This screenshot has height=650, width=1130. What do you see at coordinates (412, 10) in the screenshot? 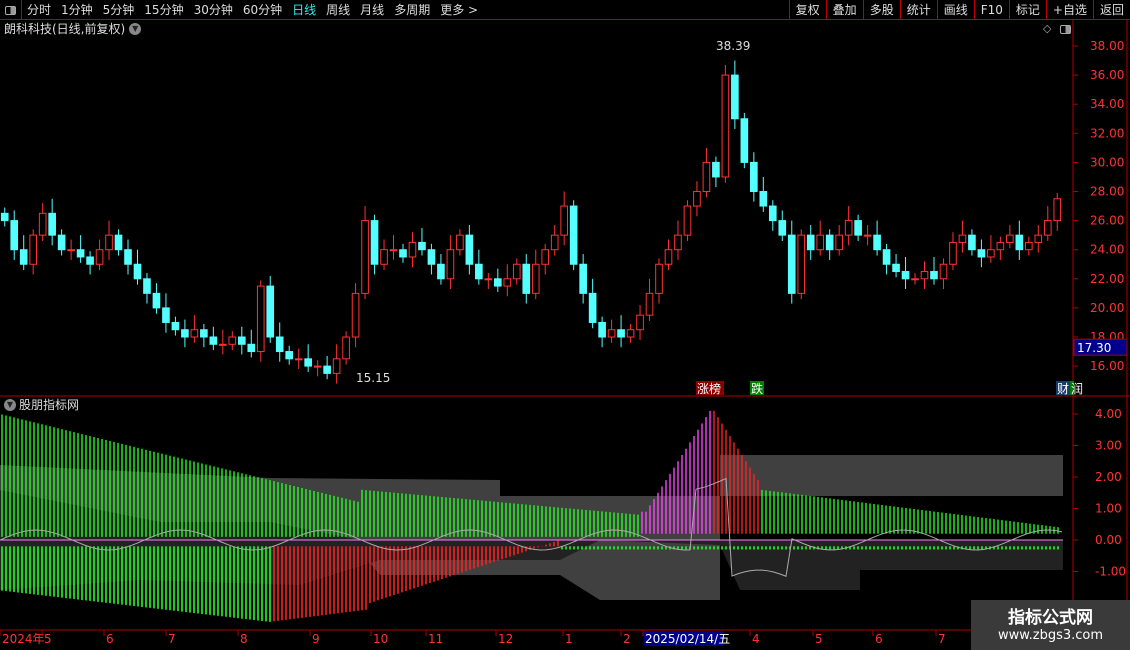
I see `period-tab: 多周期` at bounding box center [412, 10].